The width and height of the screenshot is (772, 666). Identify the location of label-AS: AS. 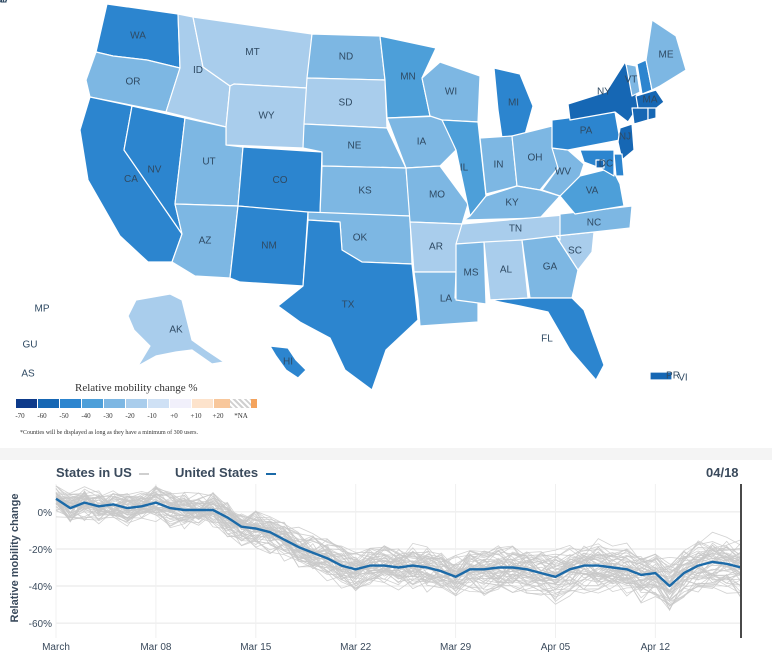
(28, 374).